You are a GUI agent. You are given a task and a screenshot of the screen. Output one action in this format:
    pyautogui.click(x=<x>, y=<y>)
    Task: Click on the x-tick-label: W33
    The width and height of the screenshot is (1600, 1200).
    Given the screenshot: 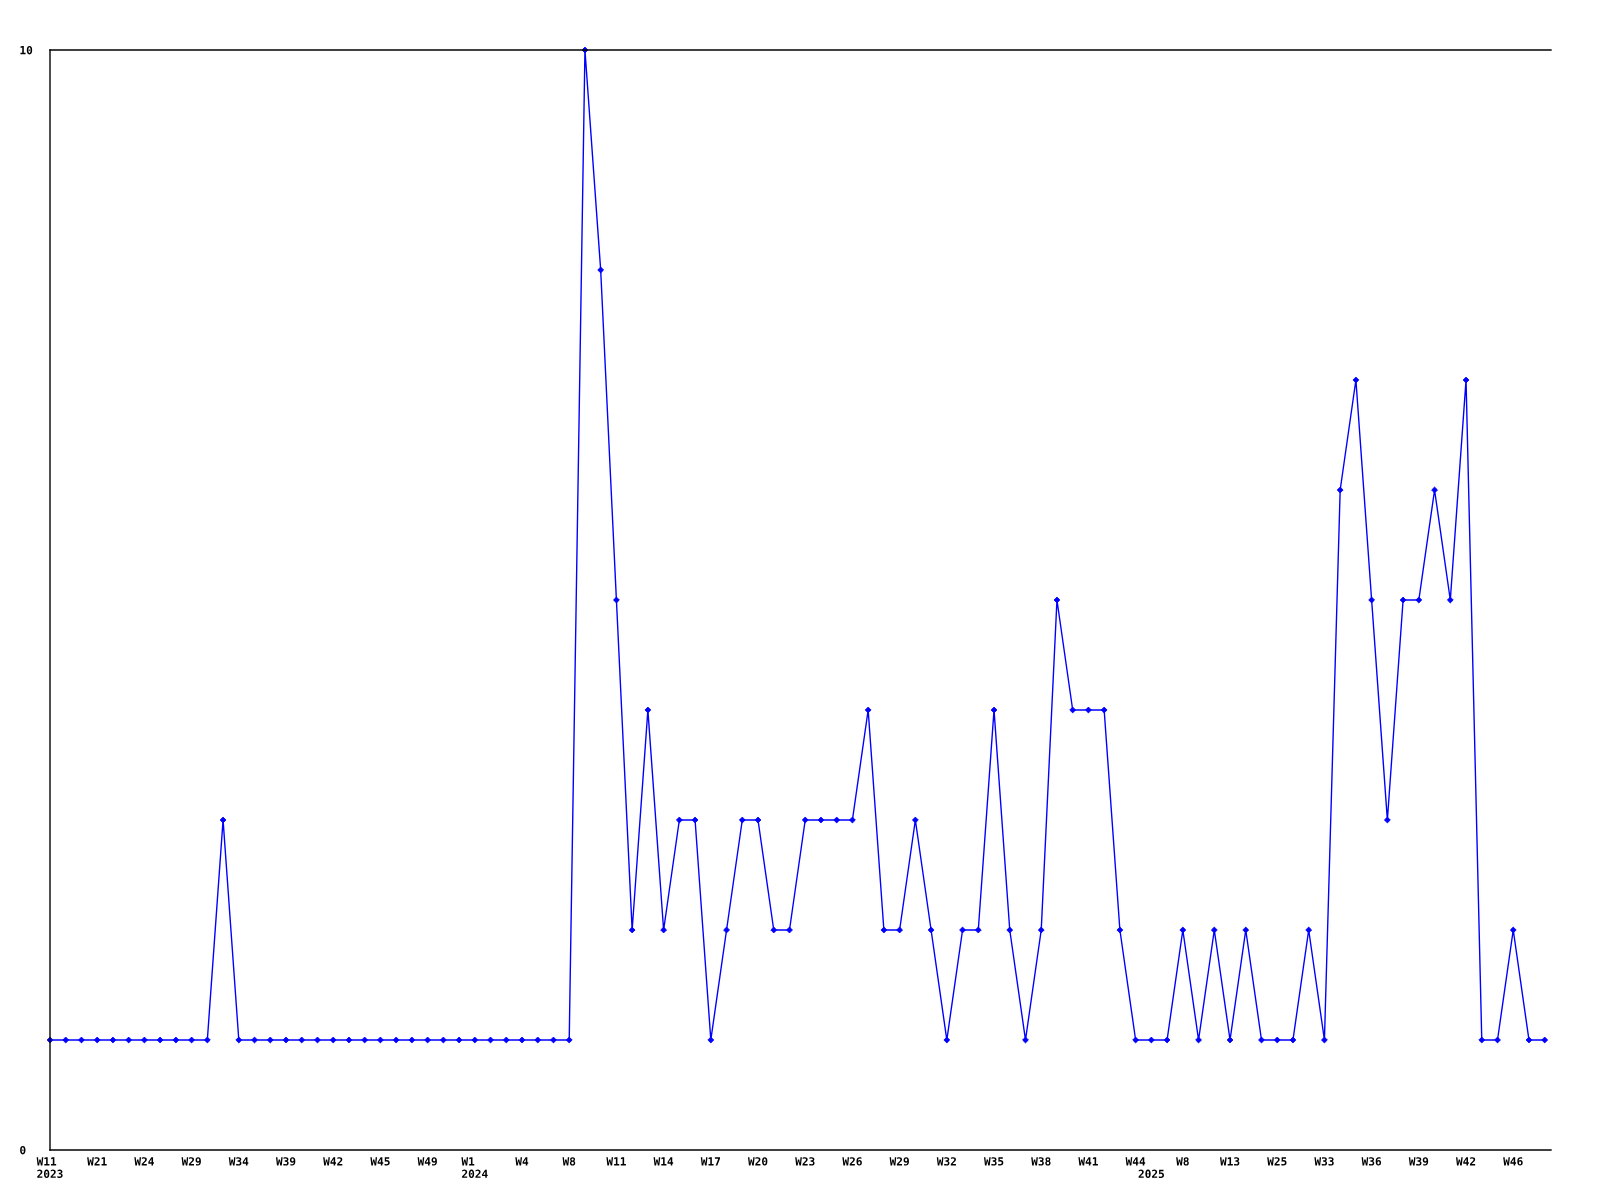 What is the action you would take?
    pyautogui.click(x=1324, y=1161)
    